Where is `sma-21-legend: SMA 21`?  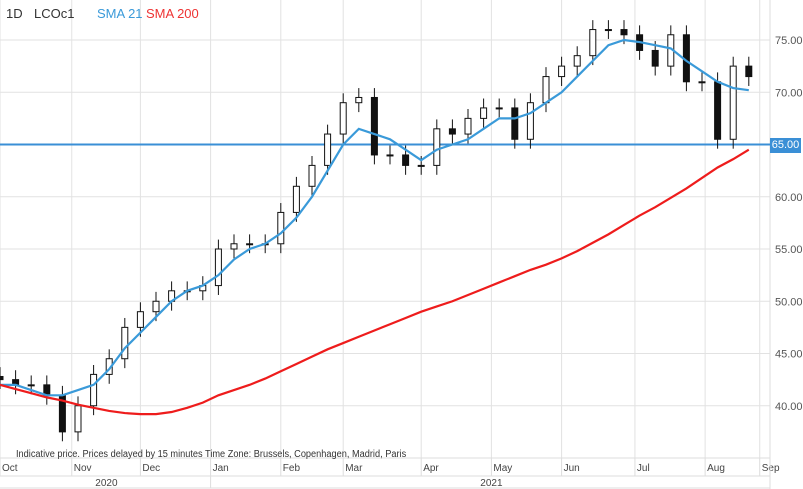 sma-21-legend: SMA 21 is located at coordinates (120, 13).